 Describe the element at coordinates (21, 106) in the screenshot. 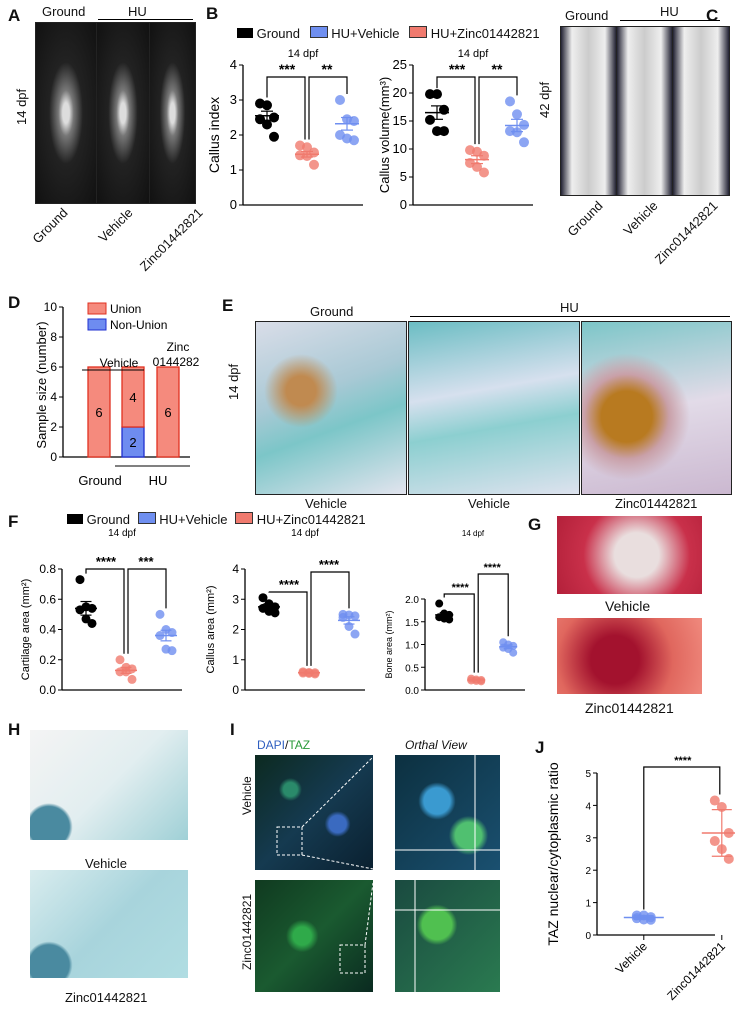

I see `panel-a-side-label: 14 dpf` at that location.